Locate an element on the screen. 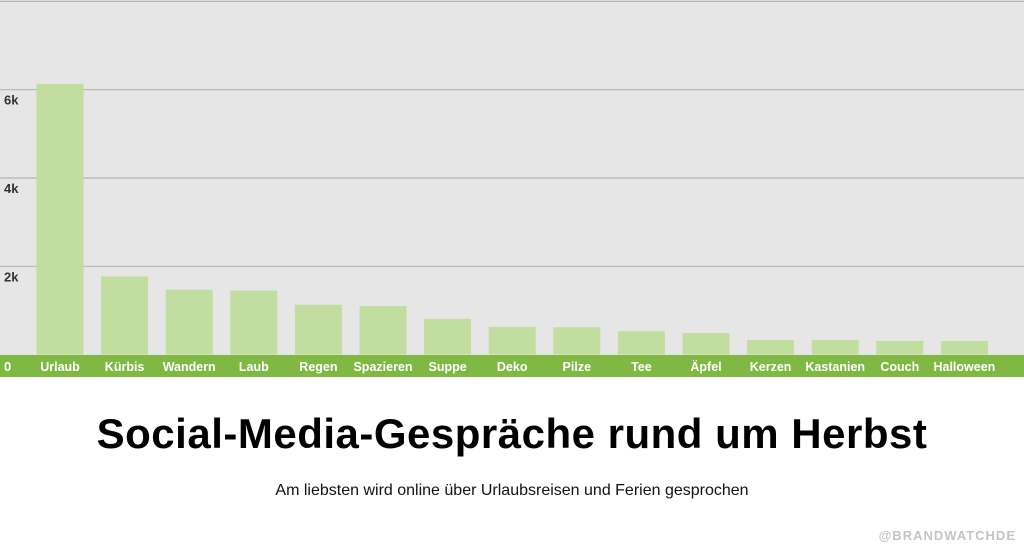  x-tick-label: Pilze is located at coordinates (577, 367).